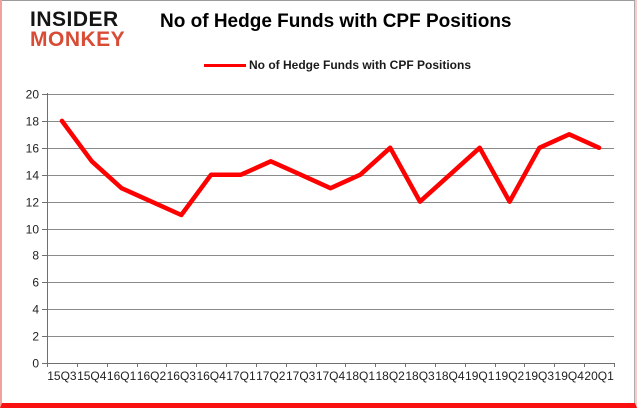 This screenshot has width=637, height=408. Describe the element at coordinates (420, 376) in the screenshot. I see `x-tick-label: 18Q3` at that location.